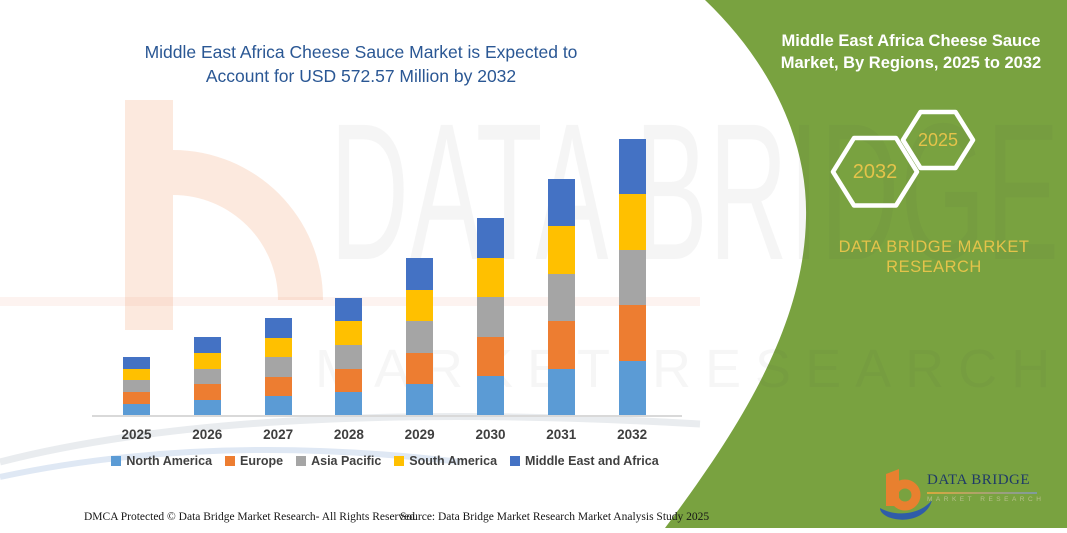 The image size is (1067, 533). I want to click on brand-wordmark-line1: DATA BRIDGE MARKET, so click(934, 247).